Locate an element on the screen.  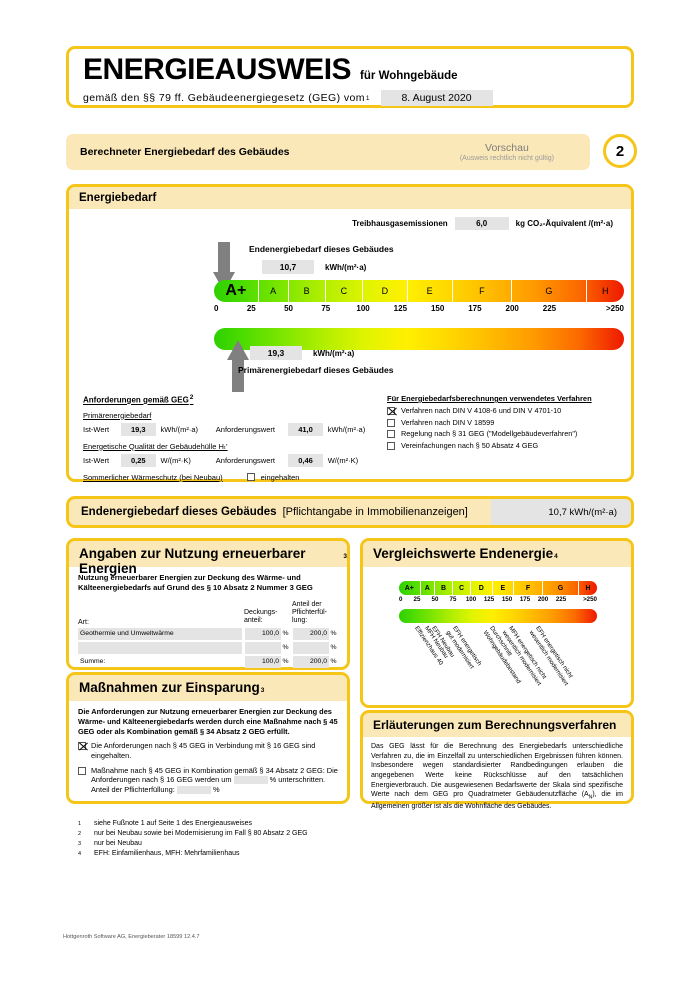
renewable-table-rows: Geothermie und Umweltwärme 100,0% 200,0%%% is located at coordinates (208, 640).